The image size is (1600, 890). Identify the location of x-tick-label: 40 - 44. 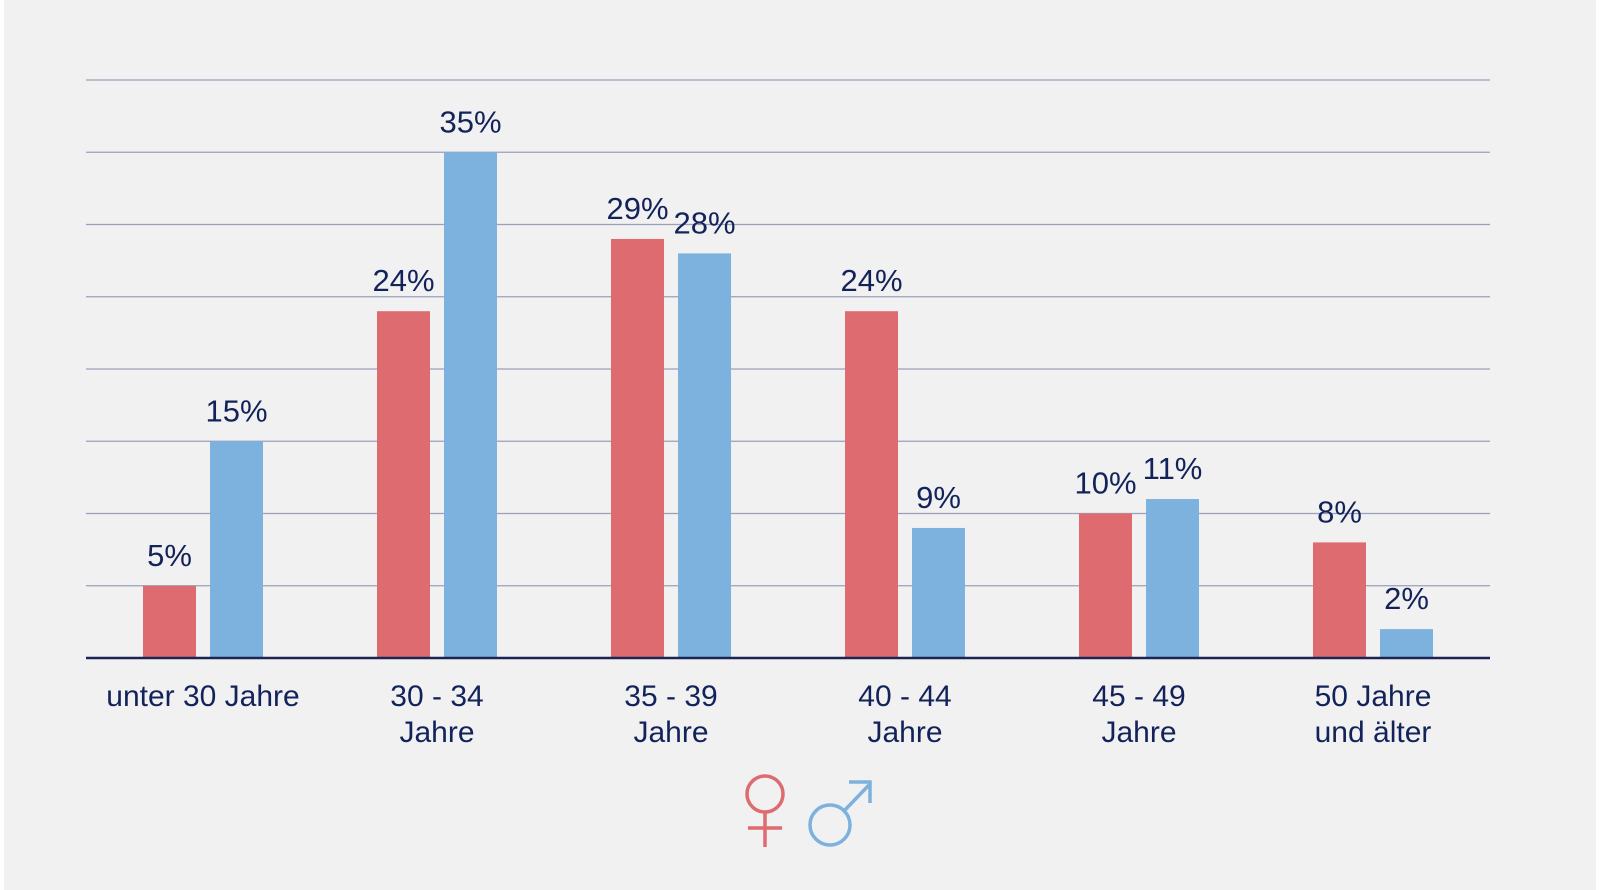
(904, 696).